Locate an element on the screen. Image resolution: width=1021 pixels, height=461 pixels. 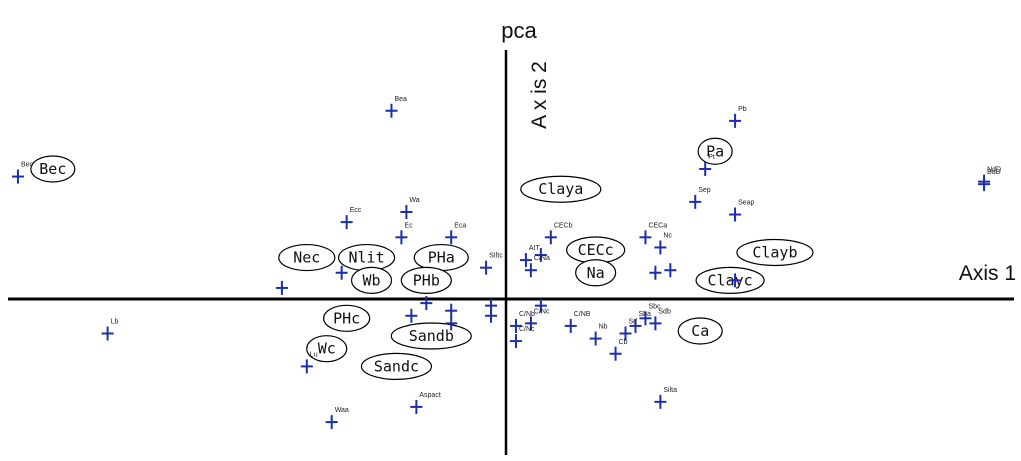
point-label: CECb is located at coordinates (563, 225).